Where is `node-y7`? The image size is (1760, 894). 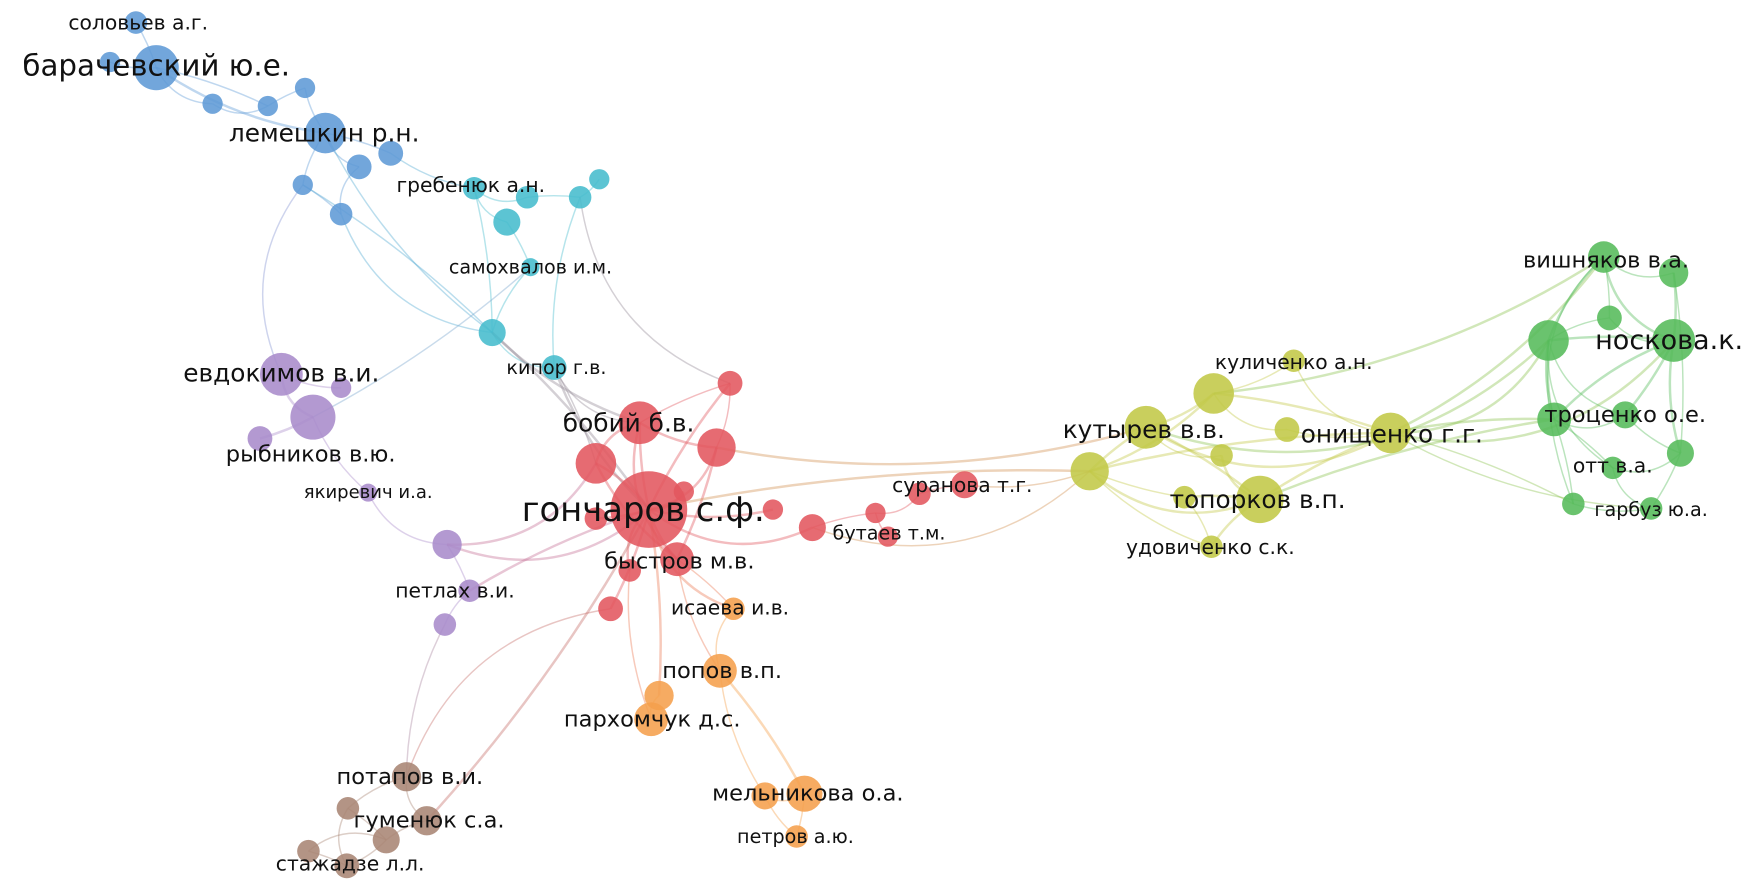
node-y7 is located at coordinates (1184, 497).